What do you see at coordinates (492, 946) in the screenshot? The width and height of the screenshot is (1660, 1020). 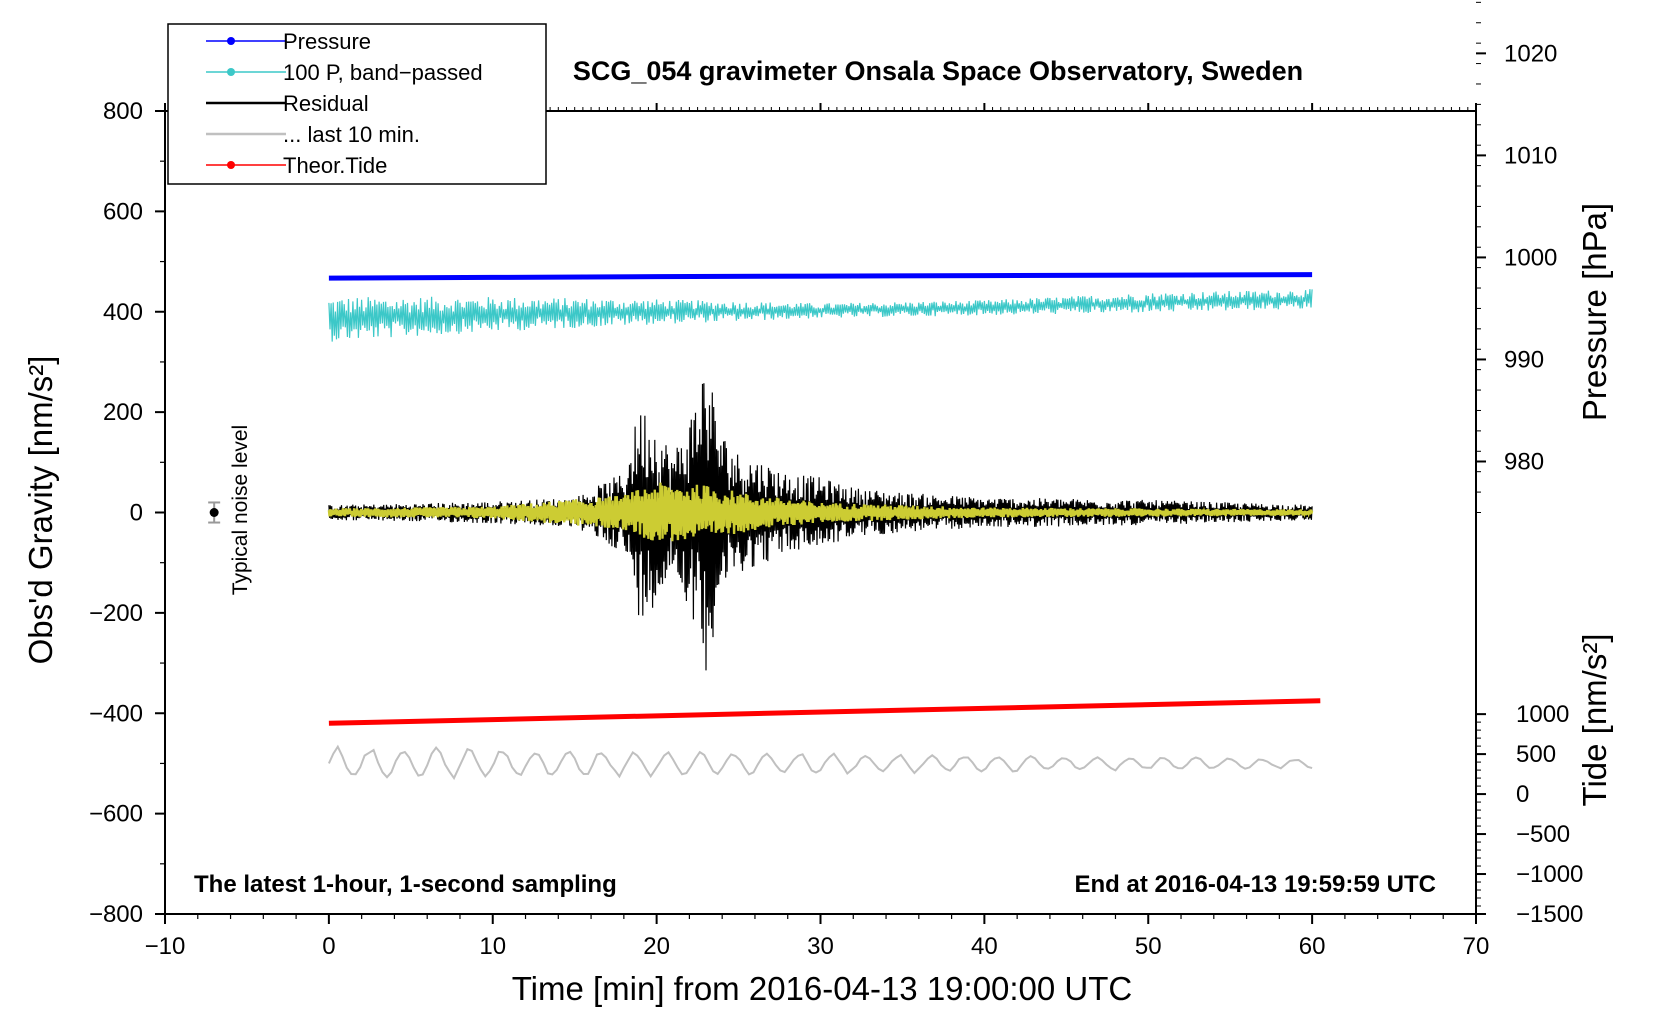 I see `x-tick-label: 10` at bounding box center [492, 946].